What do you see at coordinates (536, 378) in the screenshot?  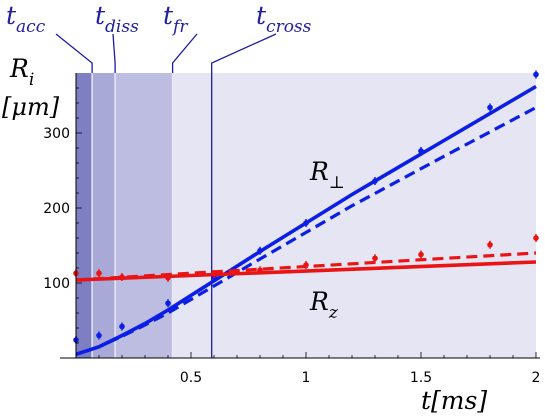 I see `x-tick-label: 2` at bounding box center [536, 378].